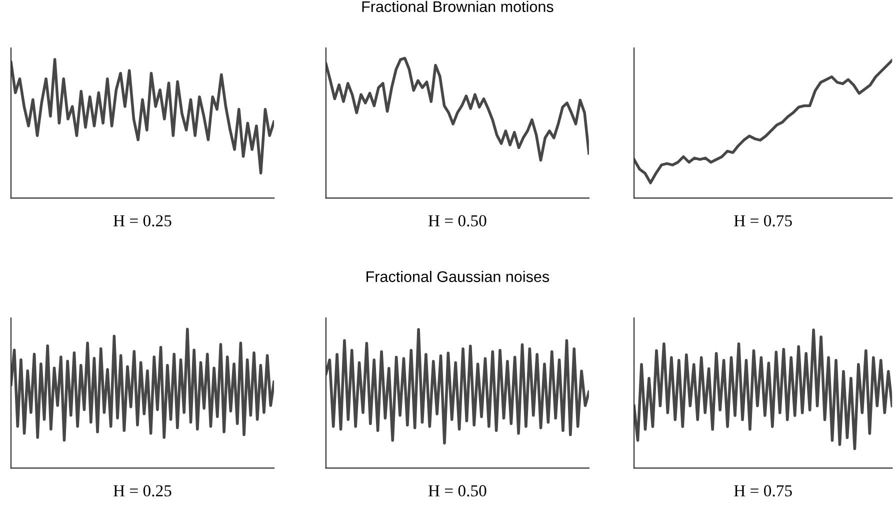  What do you see at coordinates (458, 276) in the screenshot?
I see `chart-title: Fractional Gaussian noises` at bounding box center [458, 276].